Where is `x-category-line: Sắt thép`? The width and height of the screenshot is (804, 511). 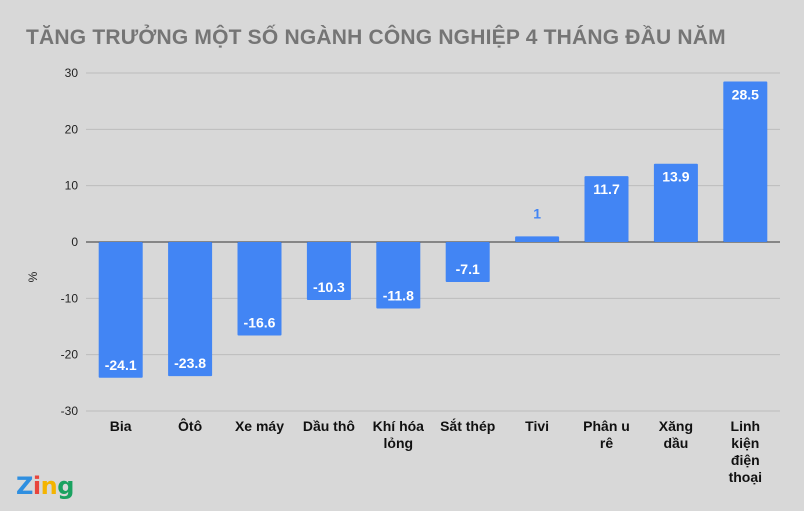
x-category-line: Sắt thép is located at coordinates (467, 425).